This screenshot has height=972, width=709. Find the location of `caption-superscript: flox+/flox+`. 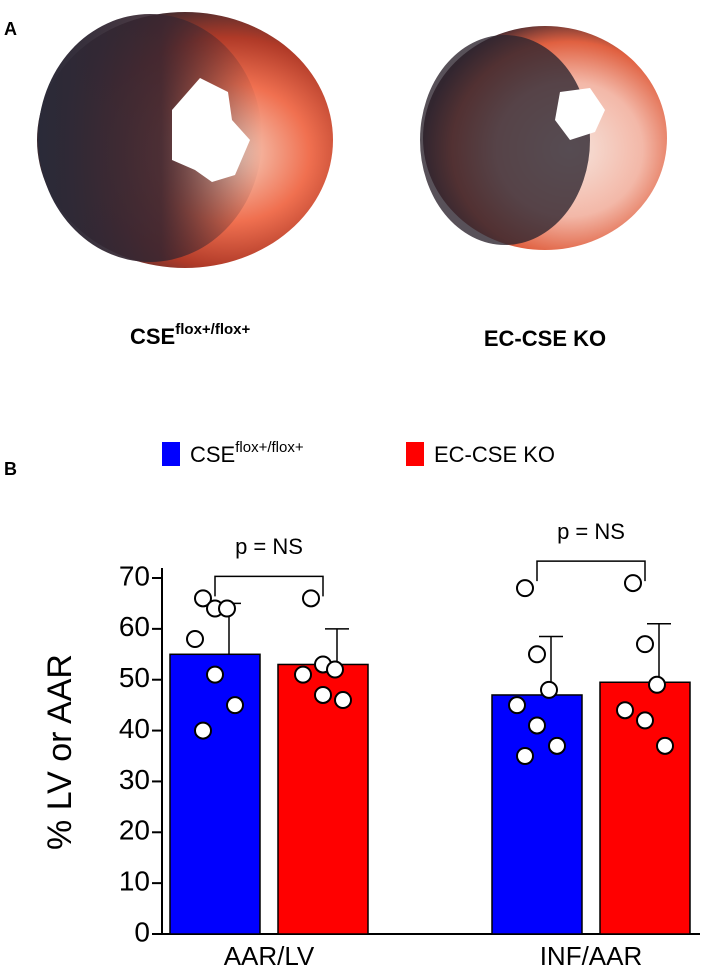

caption-superscript: flox+/flox+ is located at coordinates (212, 329).